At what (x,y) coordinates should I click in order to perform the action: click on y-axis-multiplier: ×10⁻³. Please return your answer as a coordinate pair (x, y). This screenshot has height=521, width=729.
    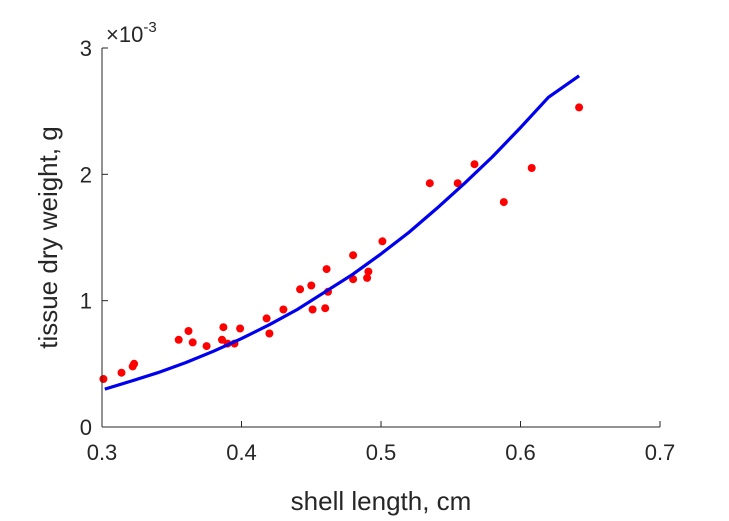
    Looking at the image, I should click on (131, 33).